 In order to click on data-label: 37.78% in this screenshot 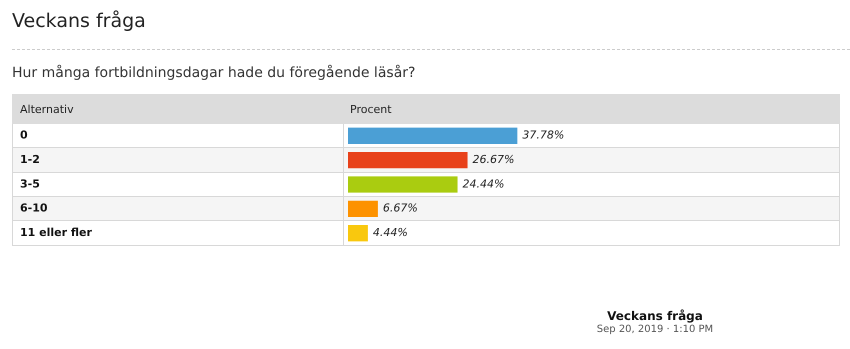, I will do `click(543, 135)`.